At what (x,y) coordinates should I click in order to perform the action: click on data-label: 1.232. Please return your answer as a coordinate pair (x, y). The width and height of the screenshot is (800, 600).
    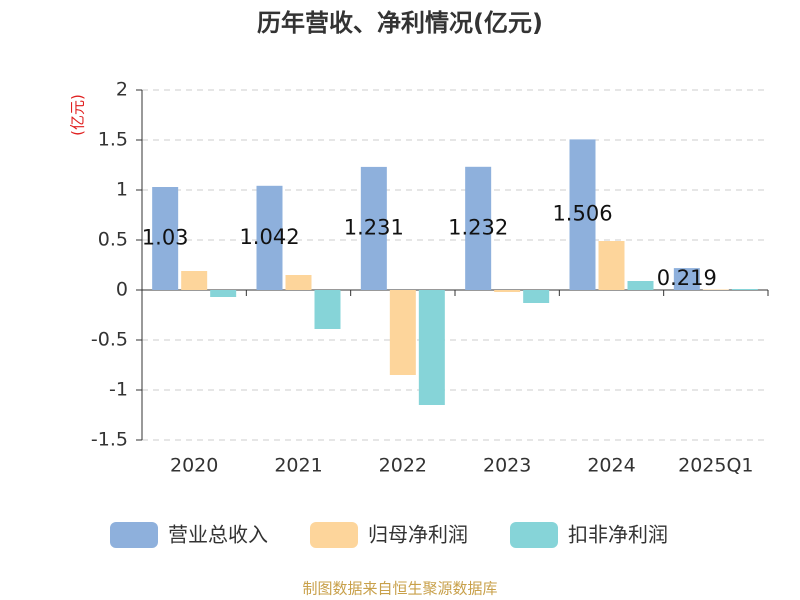
    Looking at the image, I should click on (478, 227).